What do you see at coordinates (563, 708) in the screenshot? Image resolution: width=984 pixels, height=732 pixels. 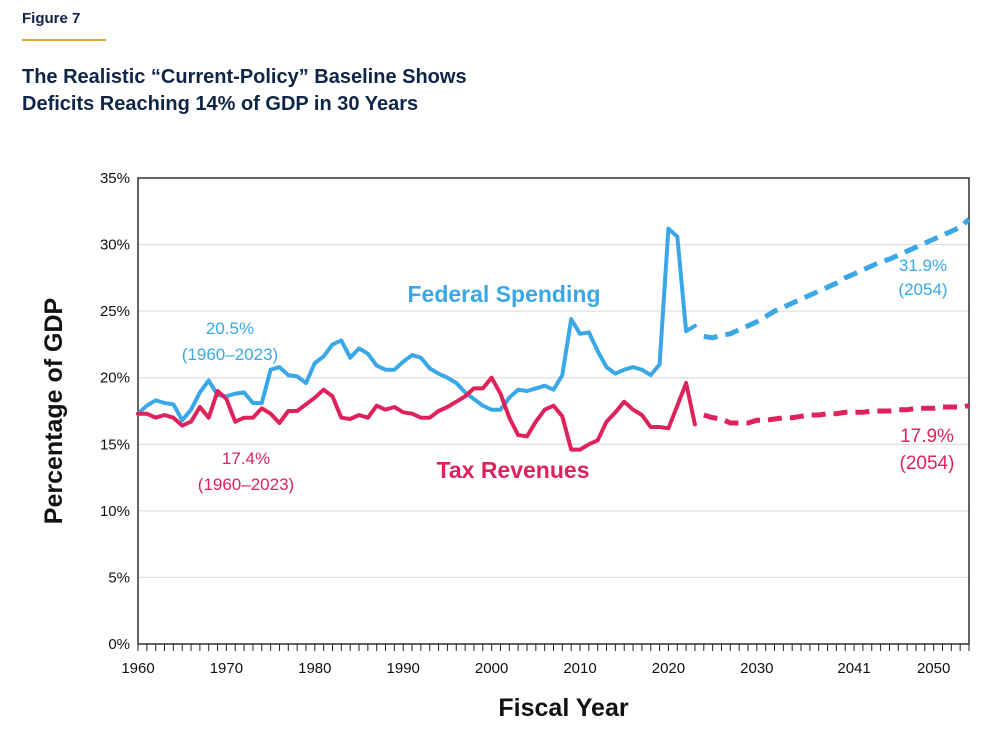 I see `x-axis-title: Fiscal Year` at bounding box center [563, 708].